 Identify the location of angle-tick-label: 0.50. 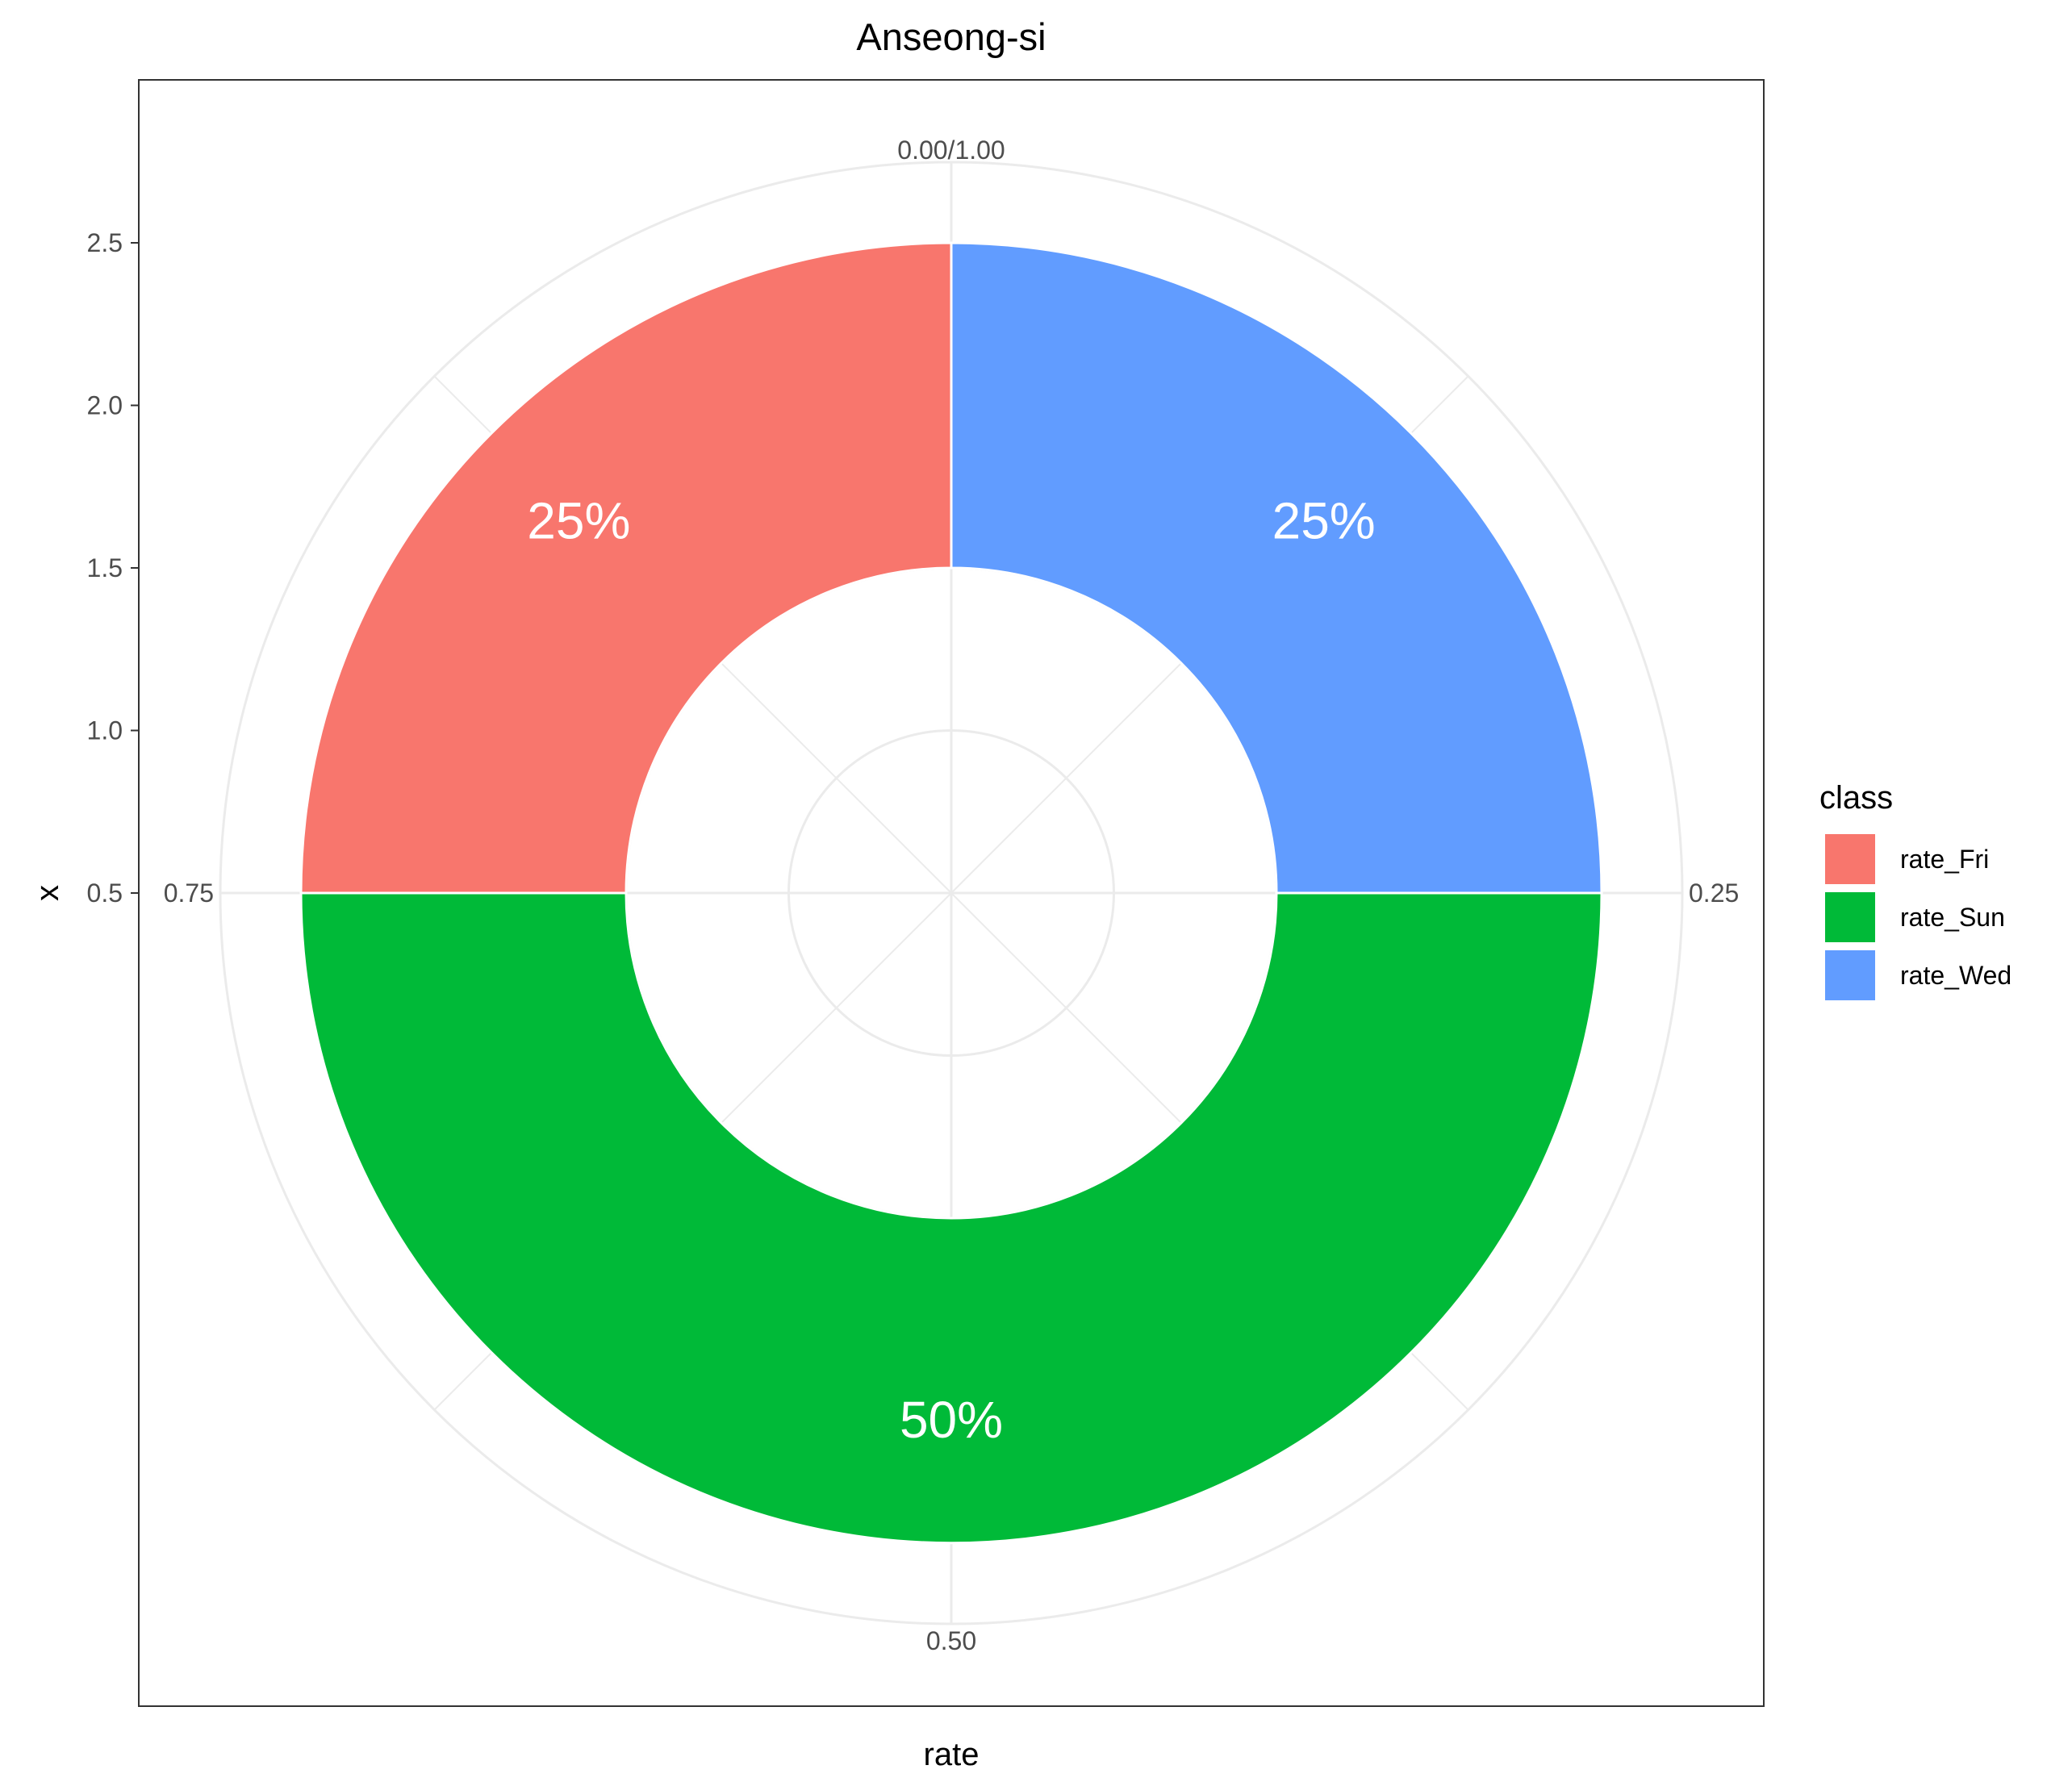
(951, 1641).